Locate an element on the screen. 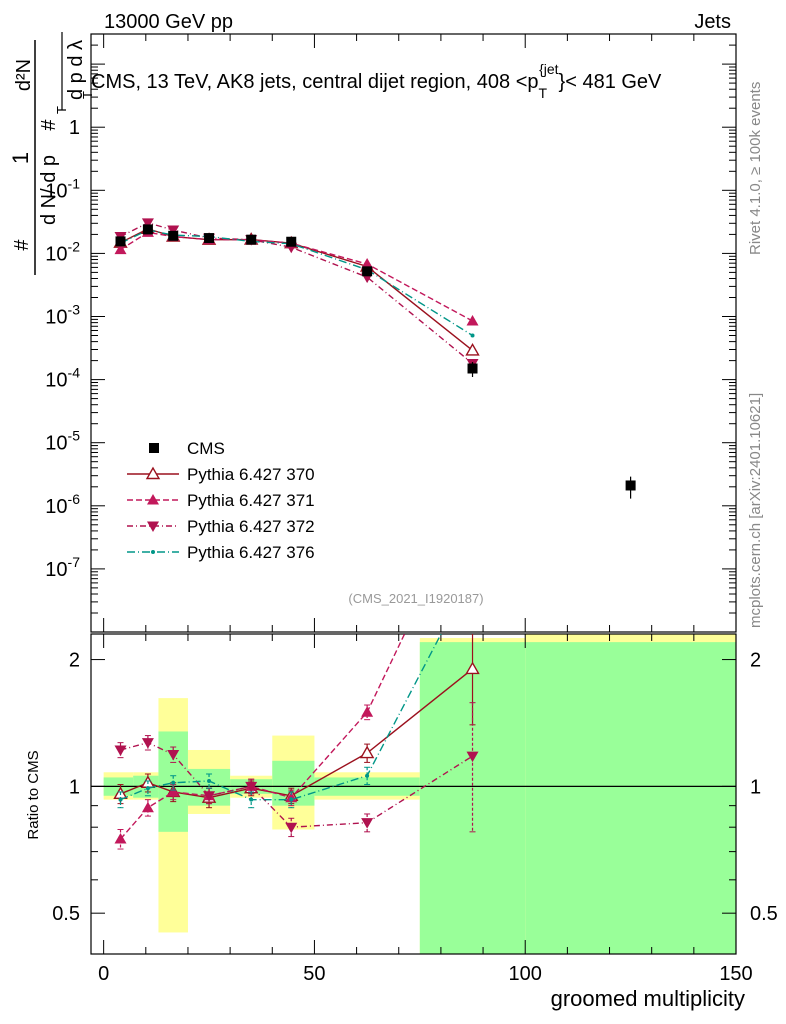  legend-label: Pythia 6.427 371 is located at coordinates (251, 500).